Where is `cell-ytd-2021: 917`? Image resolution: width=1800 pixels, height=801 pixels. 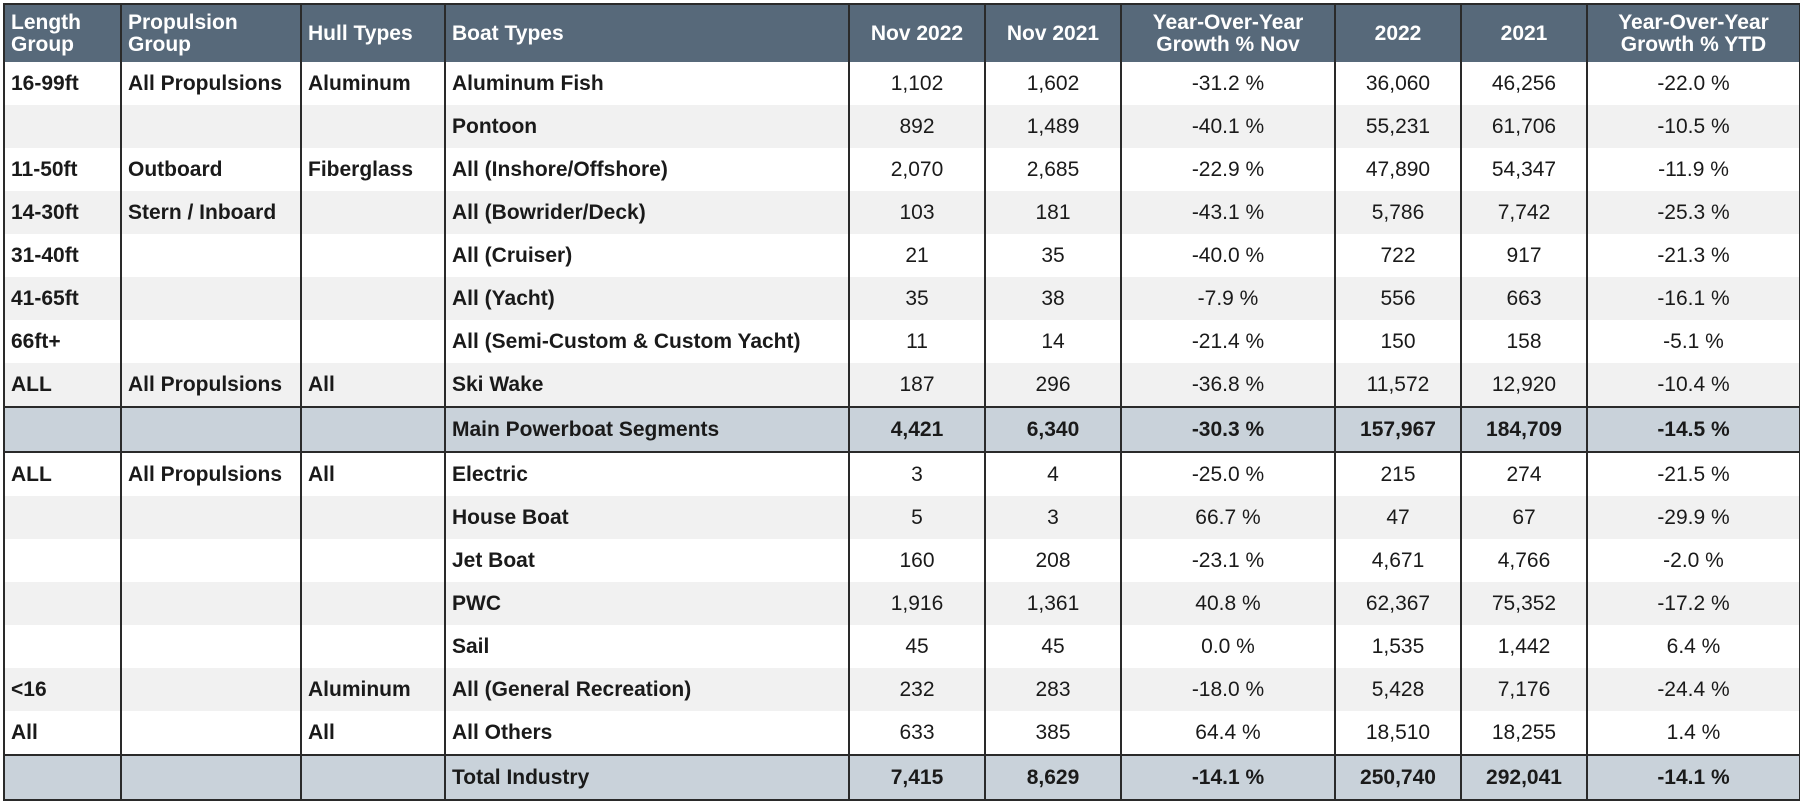
cell-ytd-2021: 917 is located at coordinates (1524, 255).